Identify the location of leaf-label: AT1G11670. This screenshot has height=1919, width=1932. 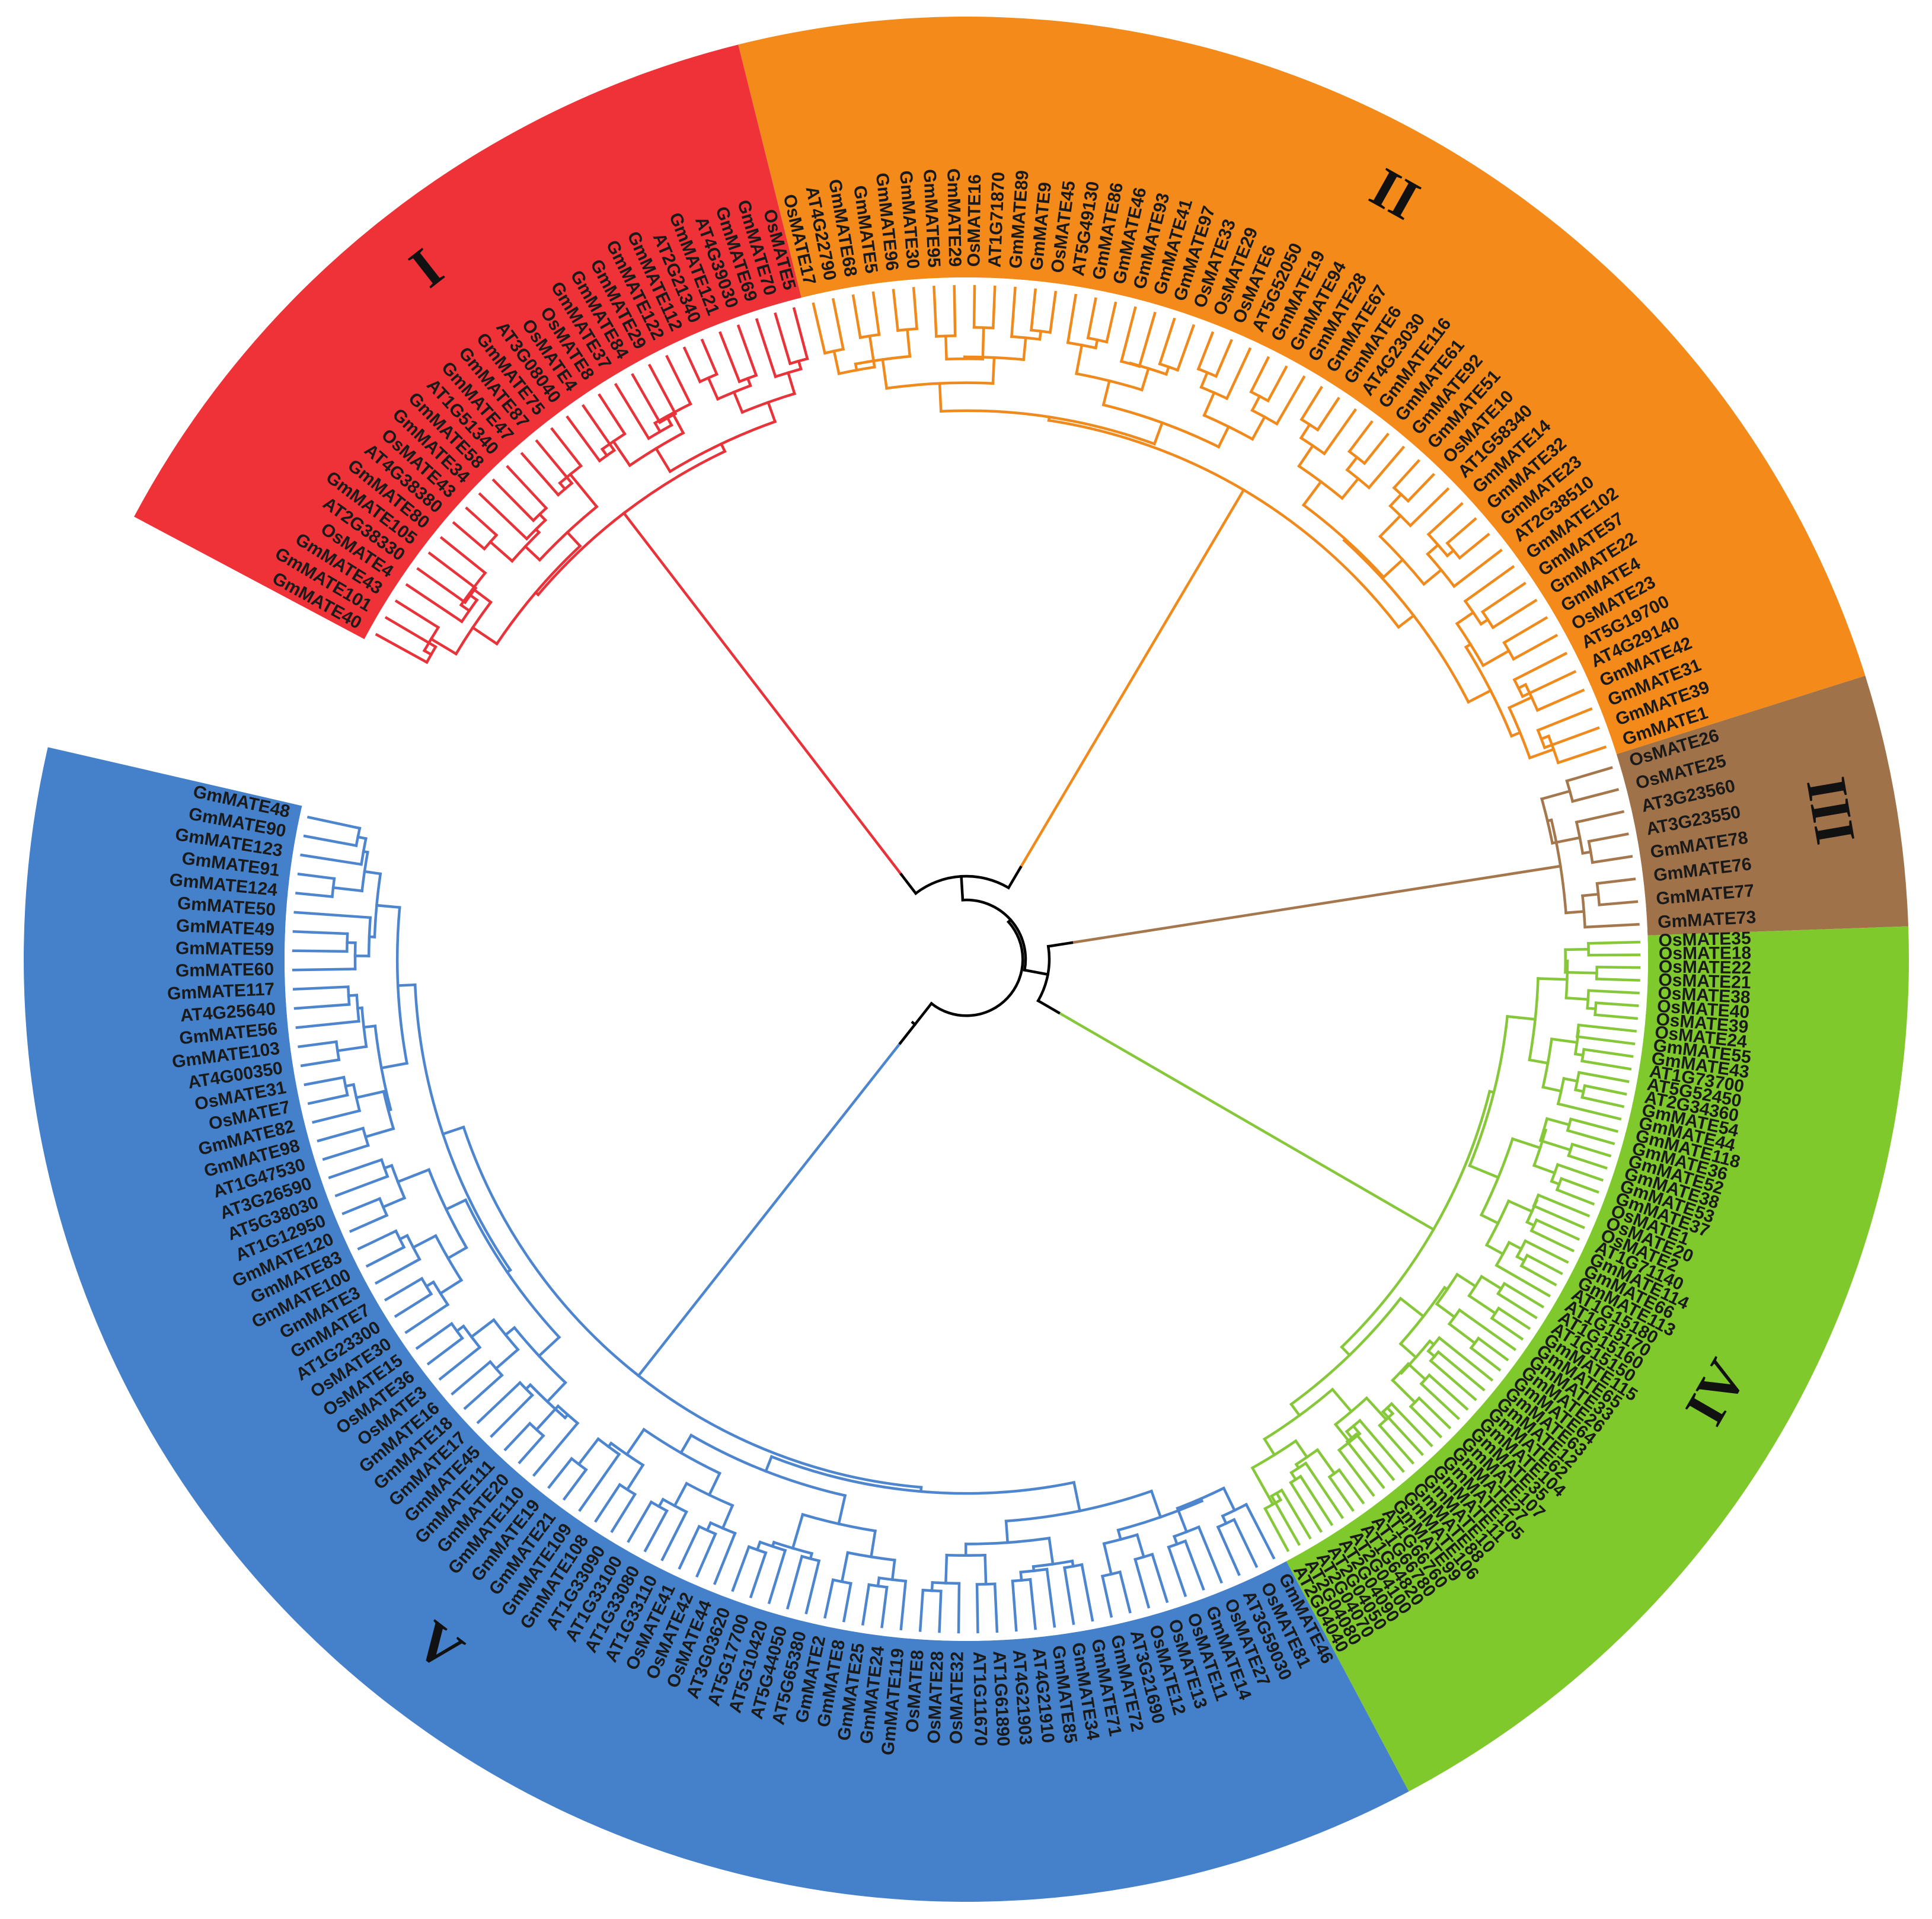
(980, 1698).